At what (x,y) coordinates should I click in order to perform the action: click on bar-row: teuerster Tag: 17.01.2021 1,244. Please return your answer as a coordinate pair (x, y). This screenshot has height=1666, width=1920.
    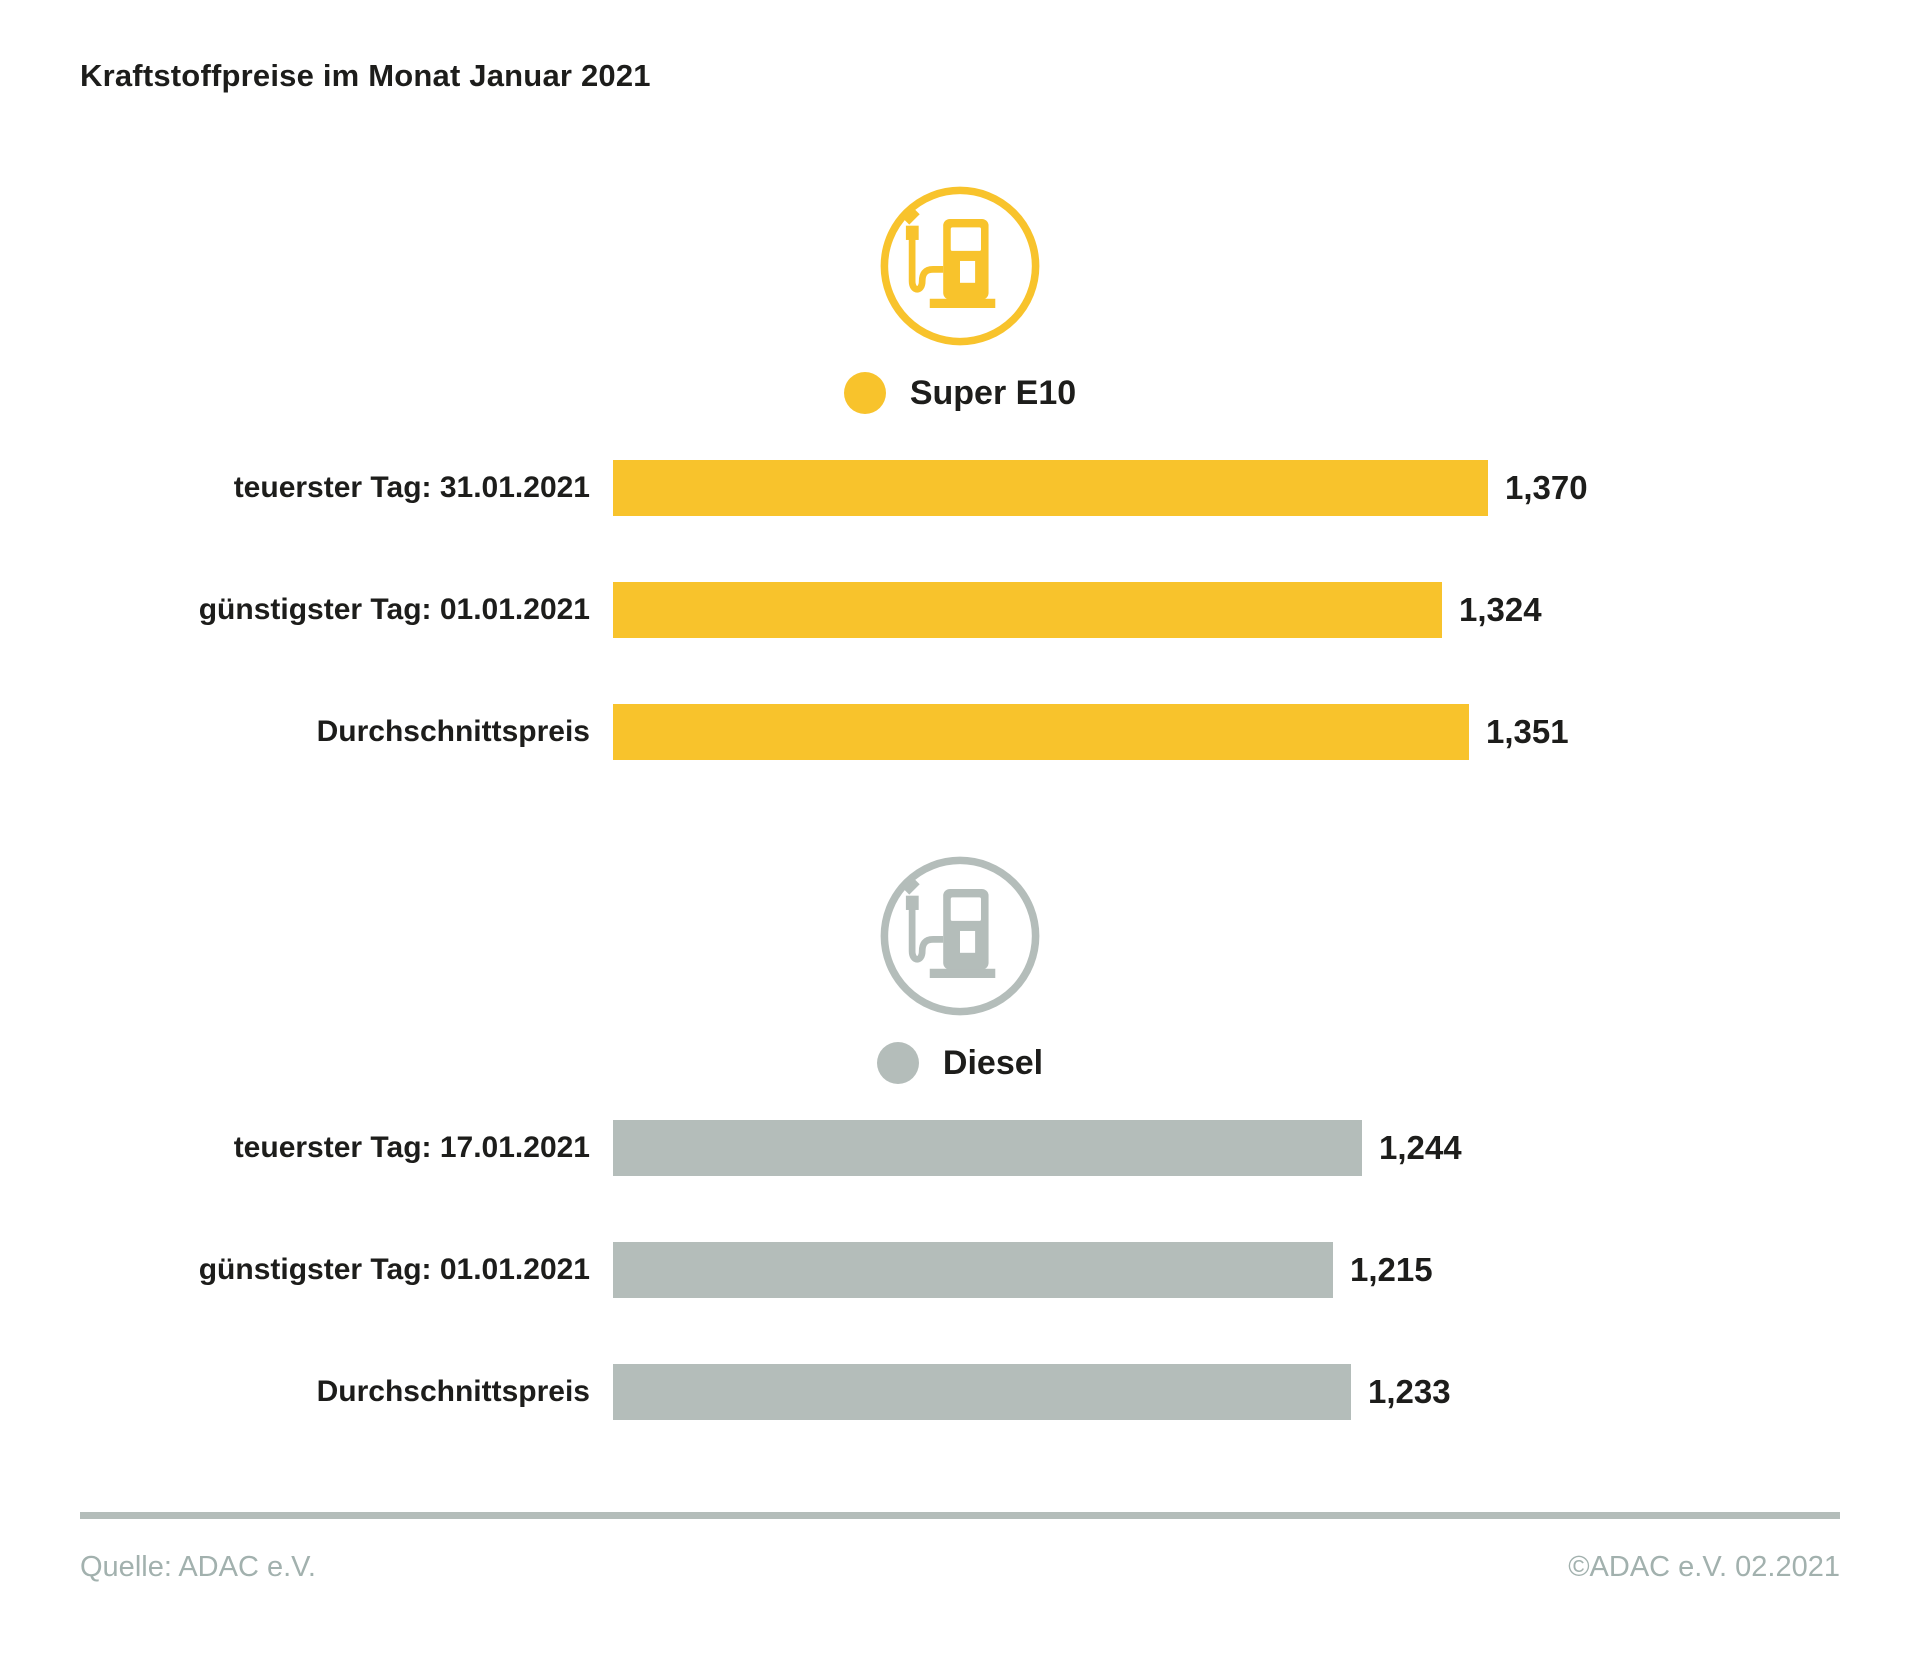
    Looking at the image, I should click on (960, 1148).